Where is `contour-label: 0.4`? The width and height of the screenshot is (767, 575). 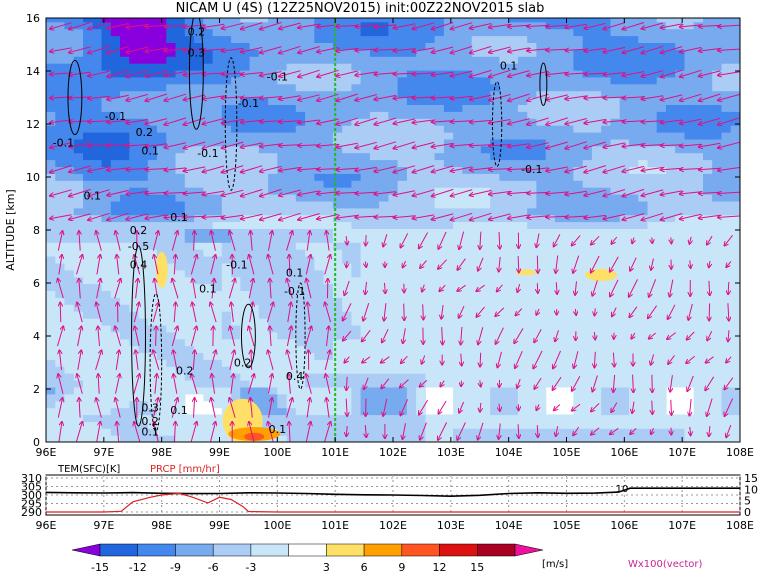 contour-label: 0.4 is located at coordinates (139, 264).